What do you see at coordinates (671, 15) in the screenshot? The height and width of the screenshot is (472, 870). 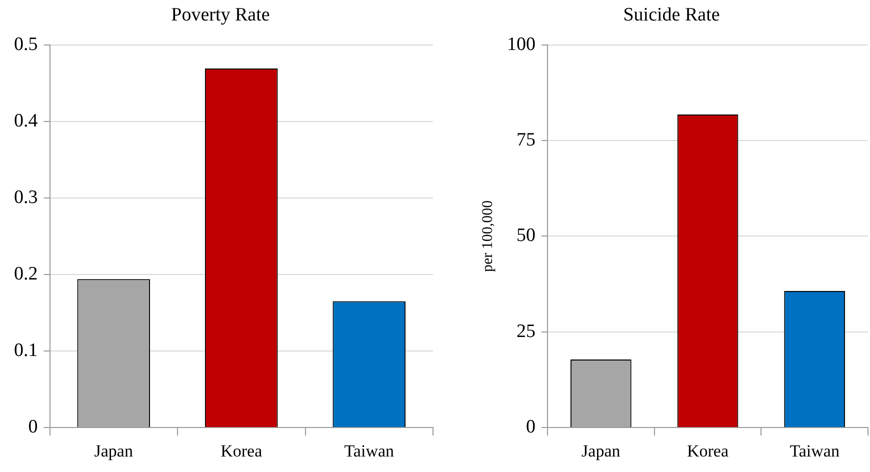 I see `chart-title: Suicide Rate` at bounding box center [671, 15].